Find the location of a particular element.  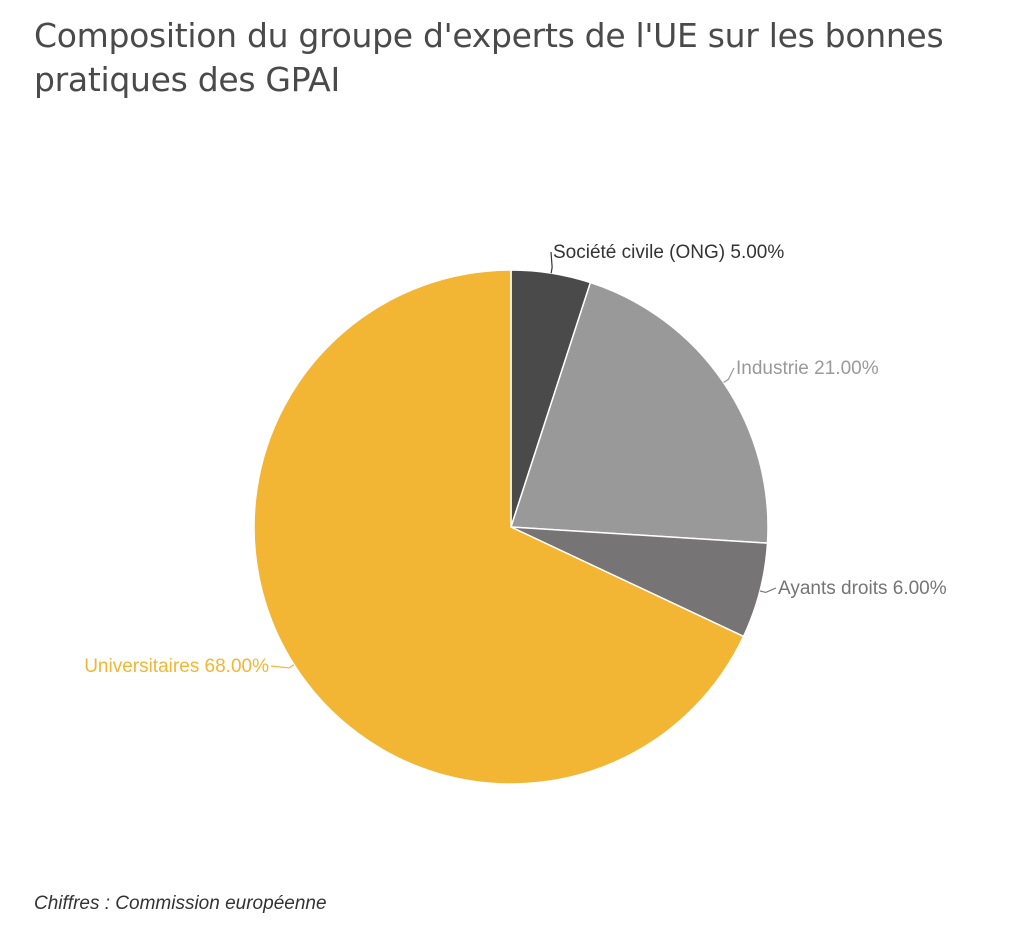

slice-label: Industrie 21.00% is located at coordinates (807, 368).